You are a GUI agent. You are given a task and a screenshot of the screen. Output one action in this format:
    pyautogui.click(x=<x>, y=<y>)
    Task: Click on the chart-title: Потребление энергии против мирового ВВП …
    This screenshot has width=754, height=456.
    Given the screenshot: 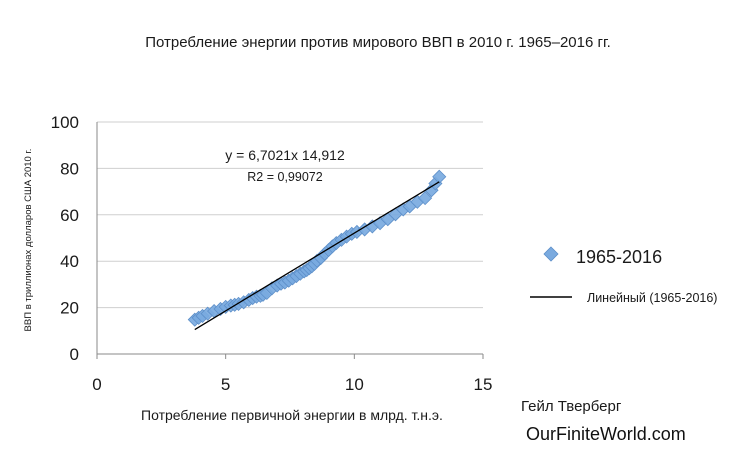 What is the action you would take?
    pyautogui.click(x=378, y=42)
    